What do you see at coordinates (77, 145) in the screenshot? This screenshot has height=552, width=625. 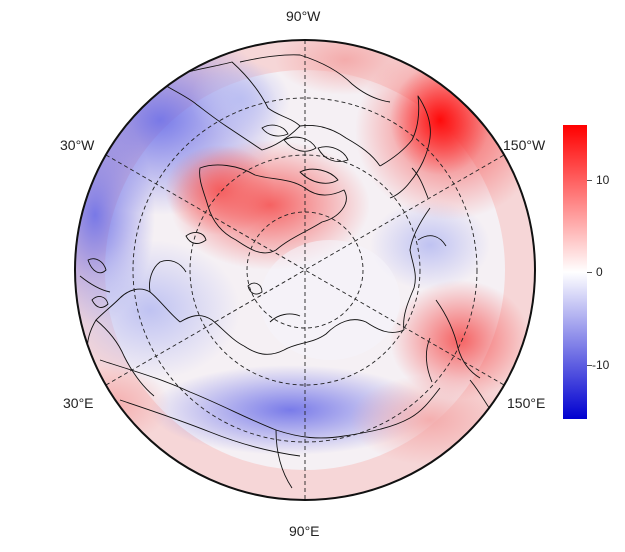 I see `lon-label-30w: 30°W` at bounding box center [77, 145].